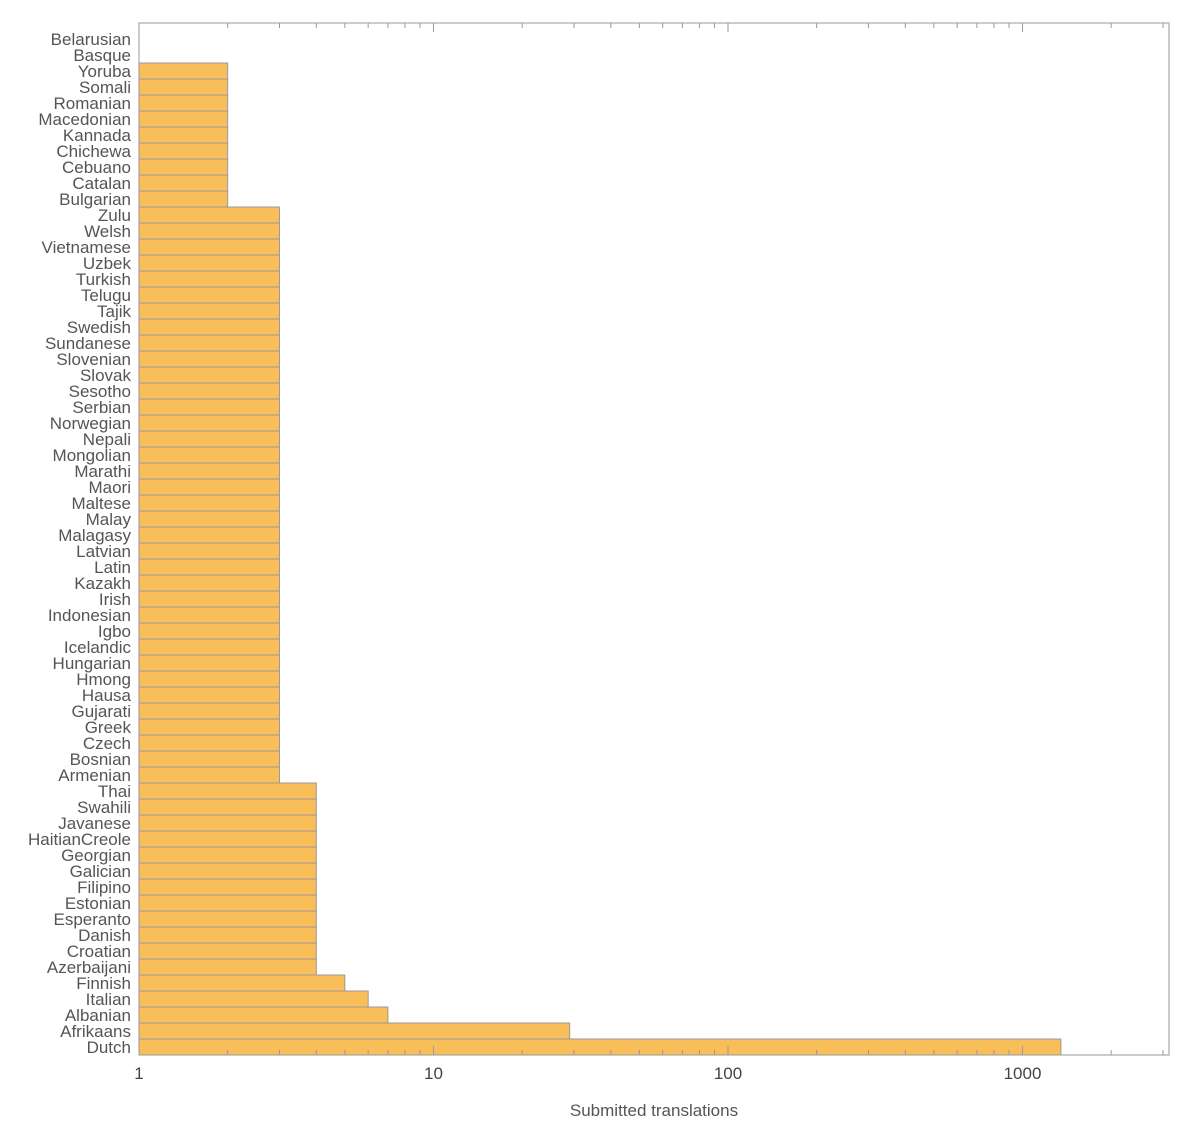 This screenshot has height=1134, width=1194. I want to click on category-label-thai: Thai, so click(114, 791).